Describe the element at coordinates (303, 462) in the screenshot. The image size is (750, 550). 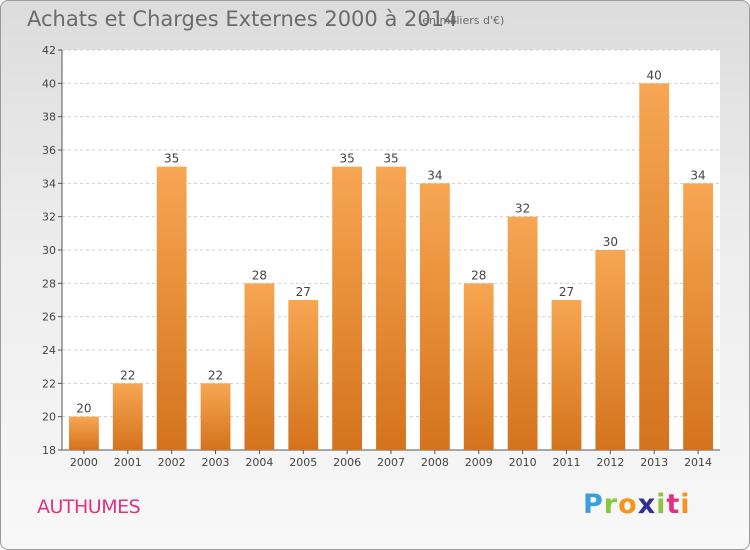
I see `x-tick-label: 2005` at that location.